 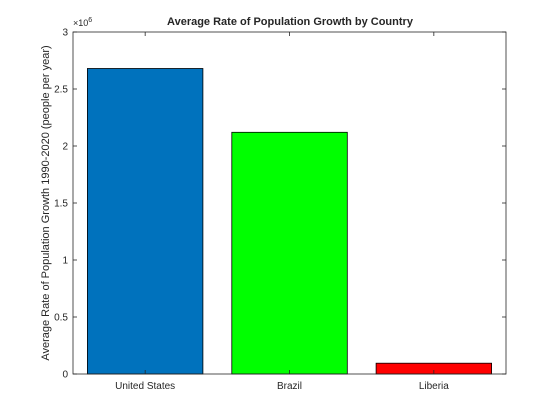 I want to click on x-tick-label: United States, so click(x=145, y=386).